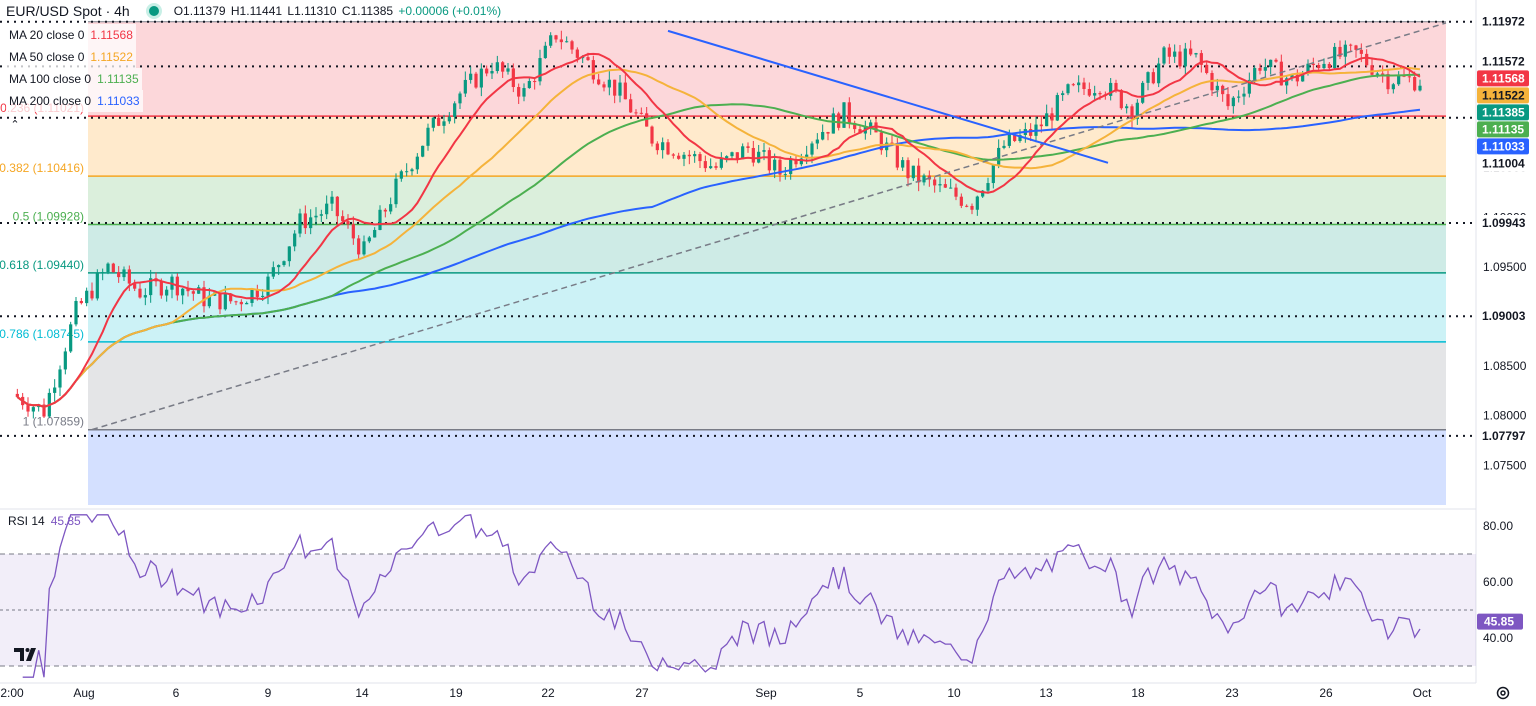 The image size is (1536, 706). What do you see at coordinates (256, 11) in the screenshot?
I see `high-value: H1.11441` at bounding box center [256, 11].